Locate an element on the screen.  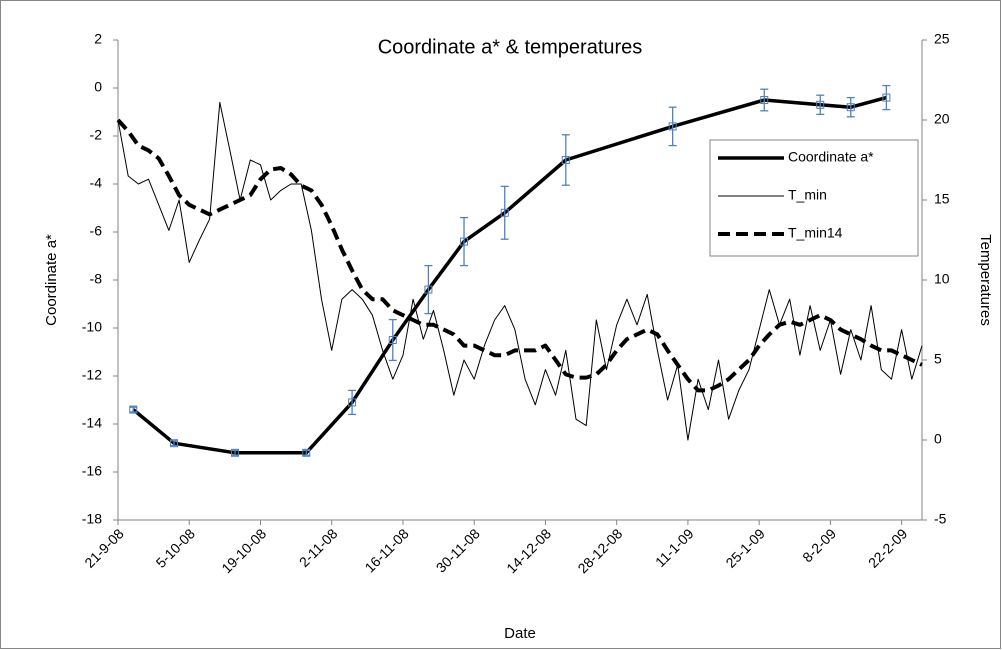
y-tick-label: 0 is located at coordinates (98, 87).